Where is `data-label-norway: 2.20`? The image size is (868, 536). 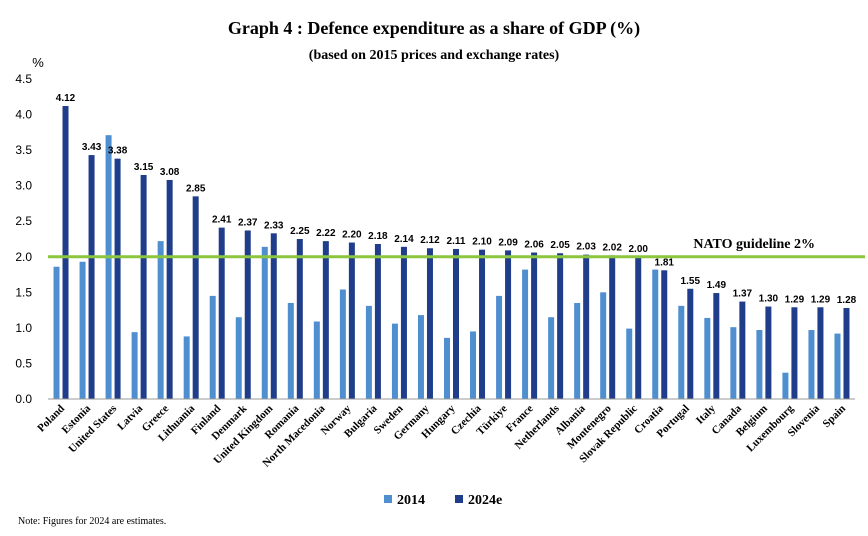 data-label-norway: 2.20 is located at coordinates (352, 235).